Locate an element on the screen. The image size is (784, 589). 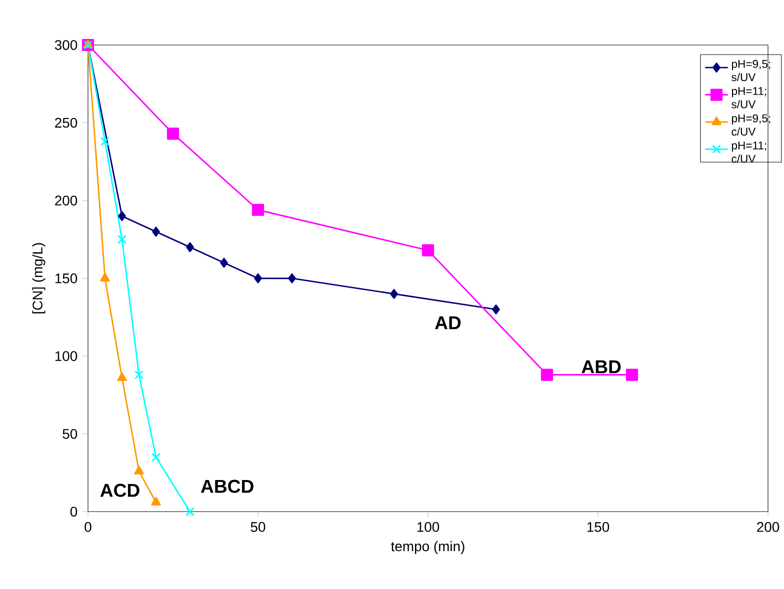
y-tick-label: 250 is located at coordinates (66, 123).